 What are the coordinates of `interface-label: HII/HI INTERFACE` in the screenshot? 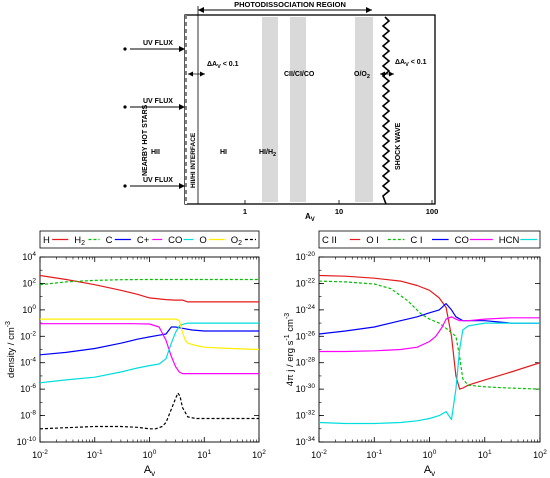 It's located at (193, 160).